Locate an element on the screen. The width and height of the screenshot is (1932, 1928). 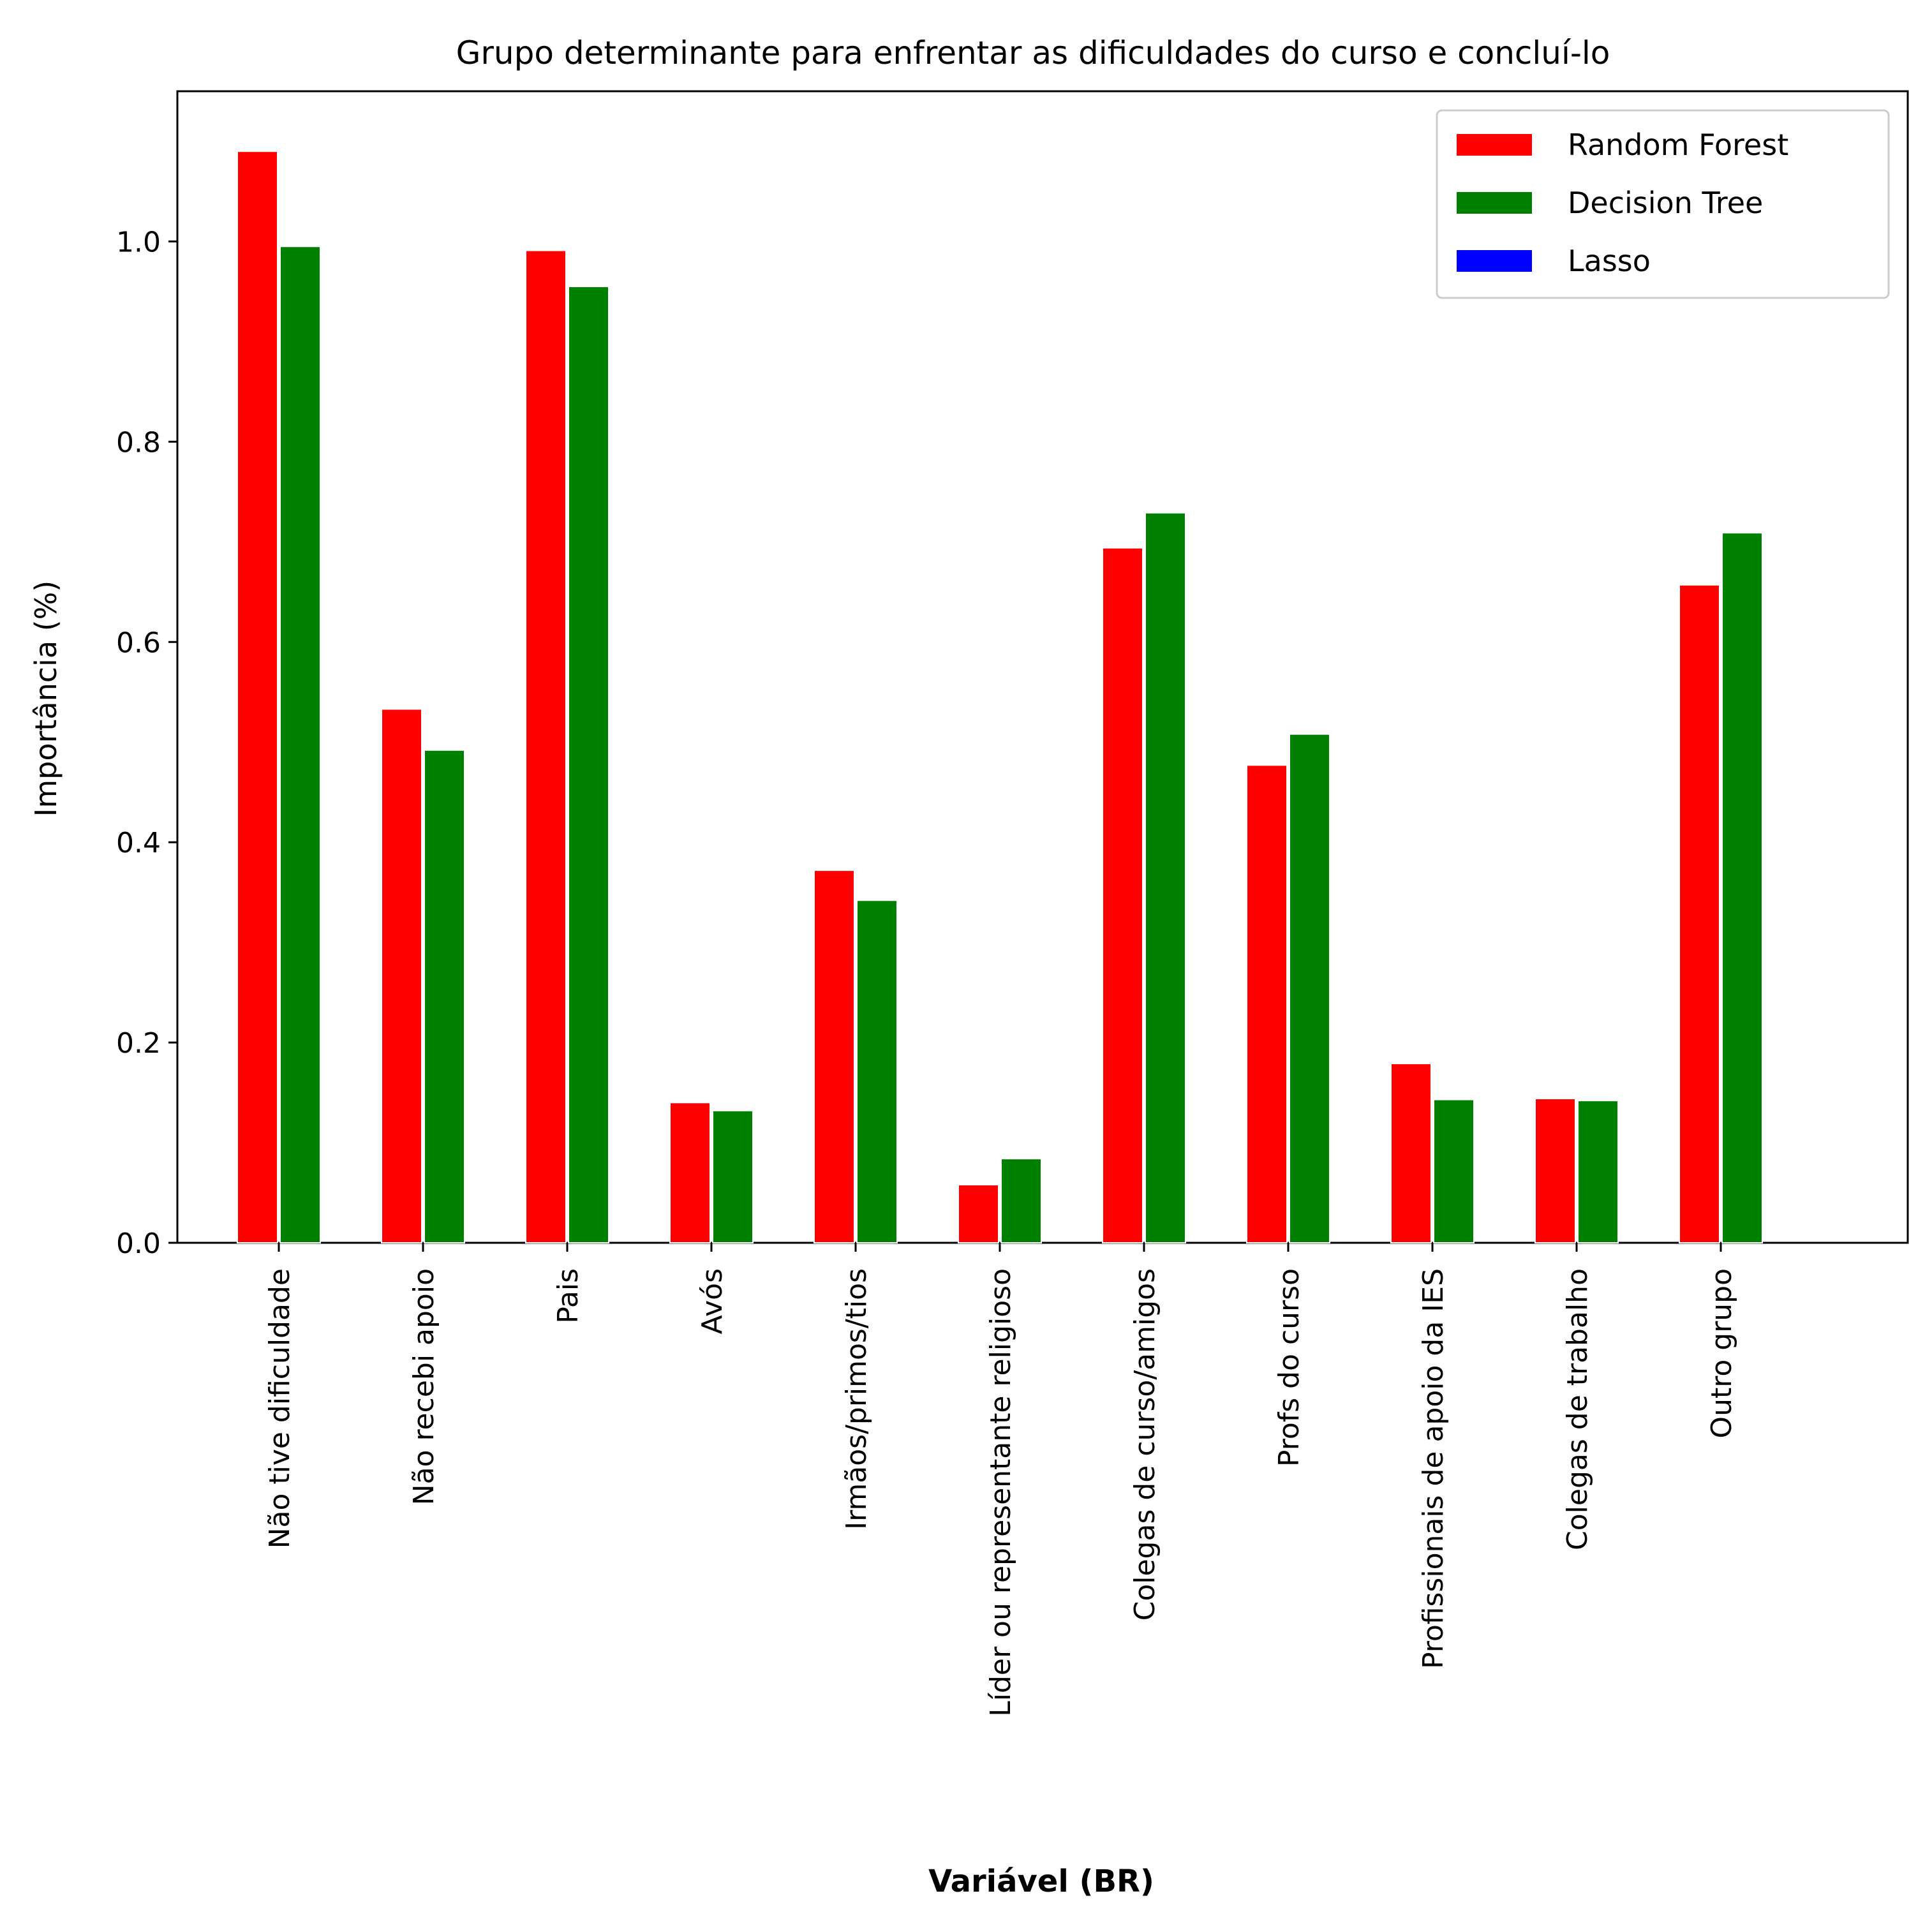
x-tick-label: Colegas de curso/amigos is located at coordinates (1145, 1444).